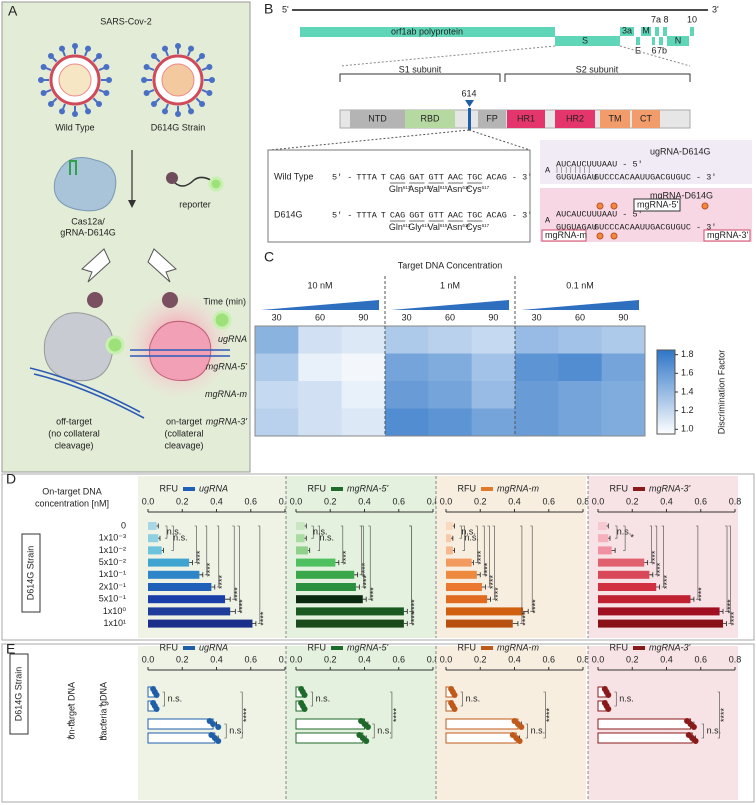 This screenshot has width=756, height=805. What do you see at coordinates (18, 694) in the screenshot?
I see `strain-label: D614G Strain` at bounding box center [18, 694].